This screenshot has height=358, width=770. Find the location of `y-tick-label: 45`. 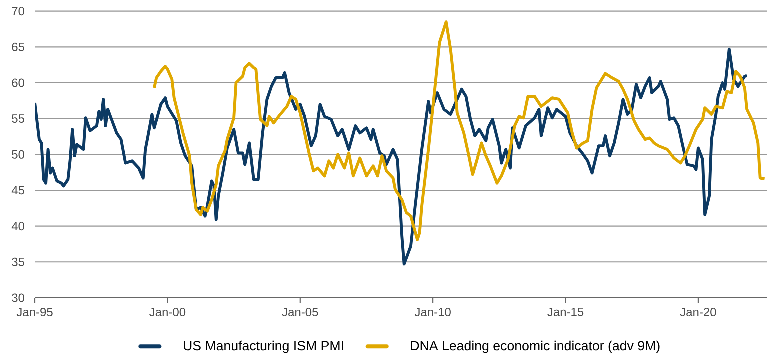

y-tick-label: 45 is located at coordinates (18, 190).